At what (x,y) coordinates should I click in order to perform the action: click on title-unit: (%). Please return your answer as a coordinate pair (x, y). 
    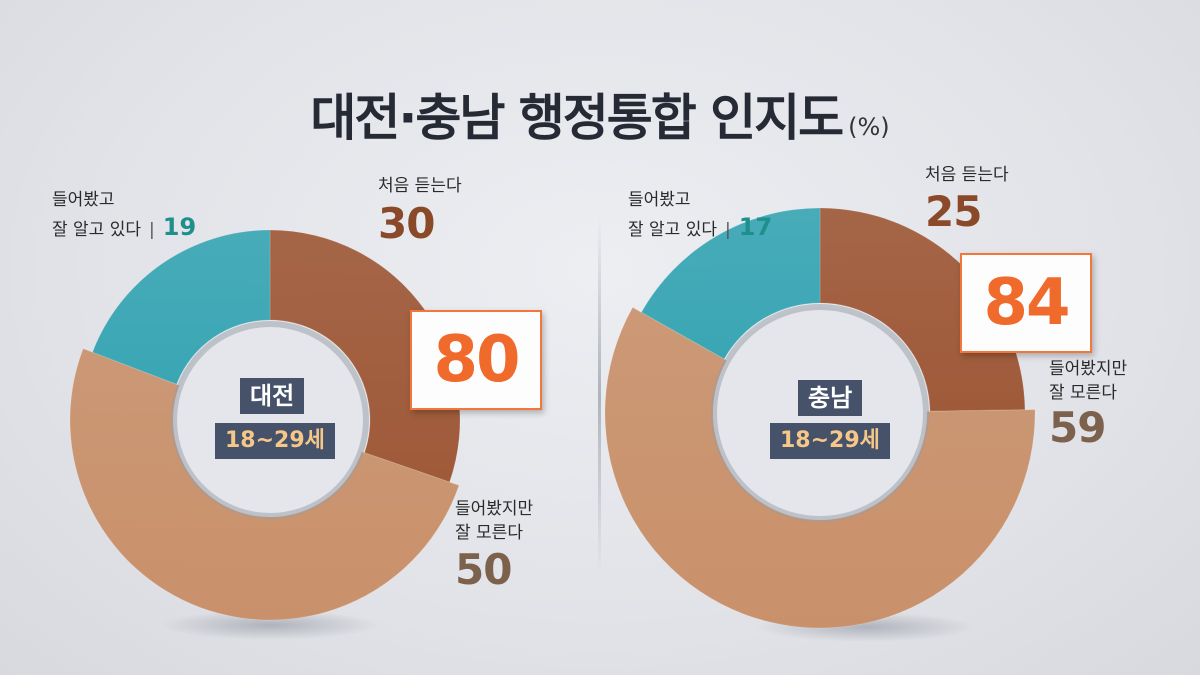
    Looking at the image, I should click on (869, 127).